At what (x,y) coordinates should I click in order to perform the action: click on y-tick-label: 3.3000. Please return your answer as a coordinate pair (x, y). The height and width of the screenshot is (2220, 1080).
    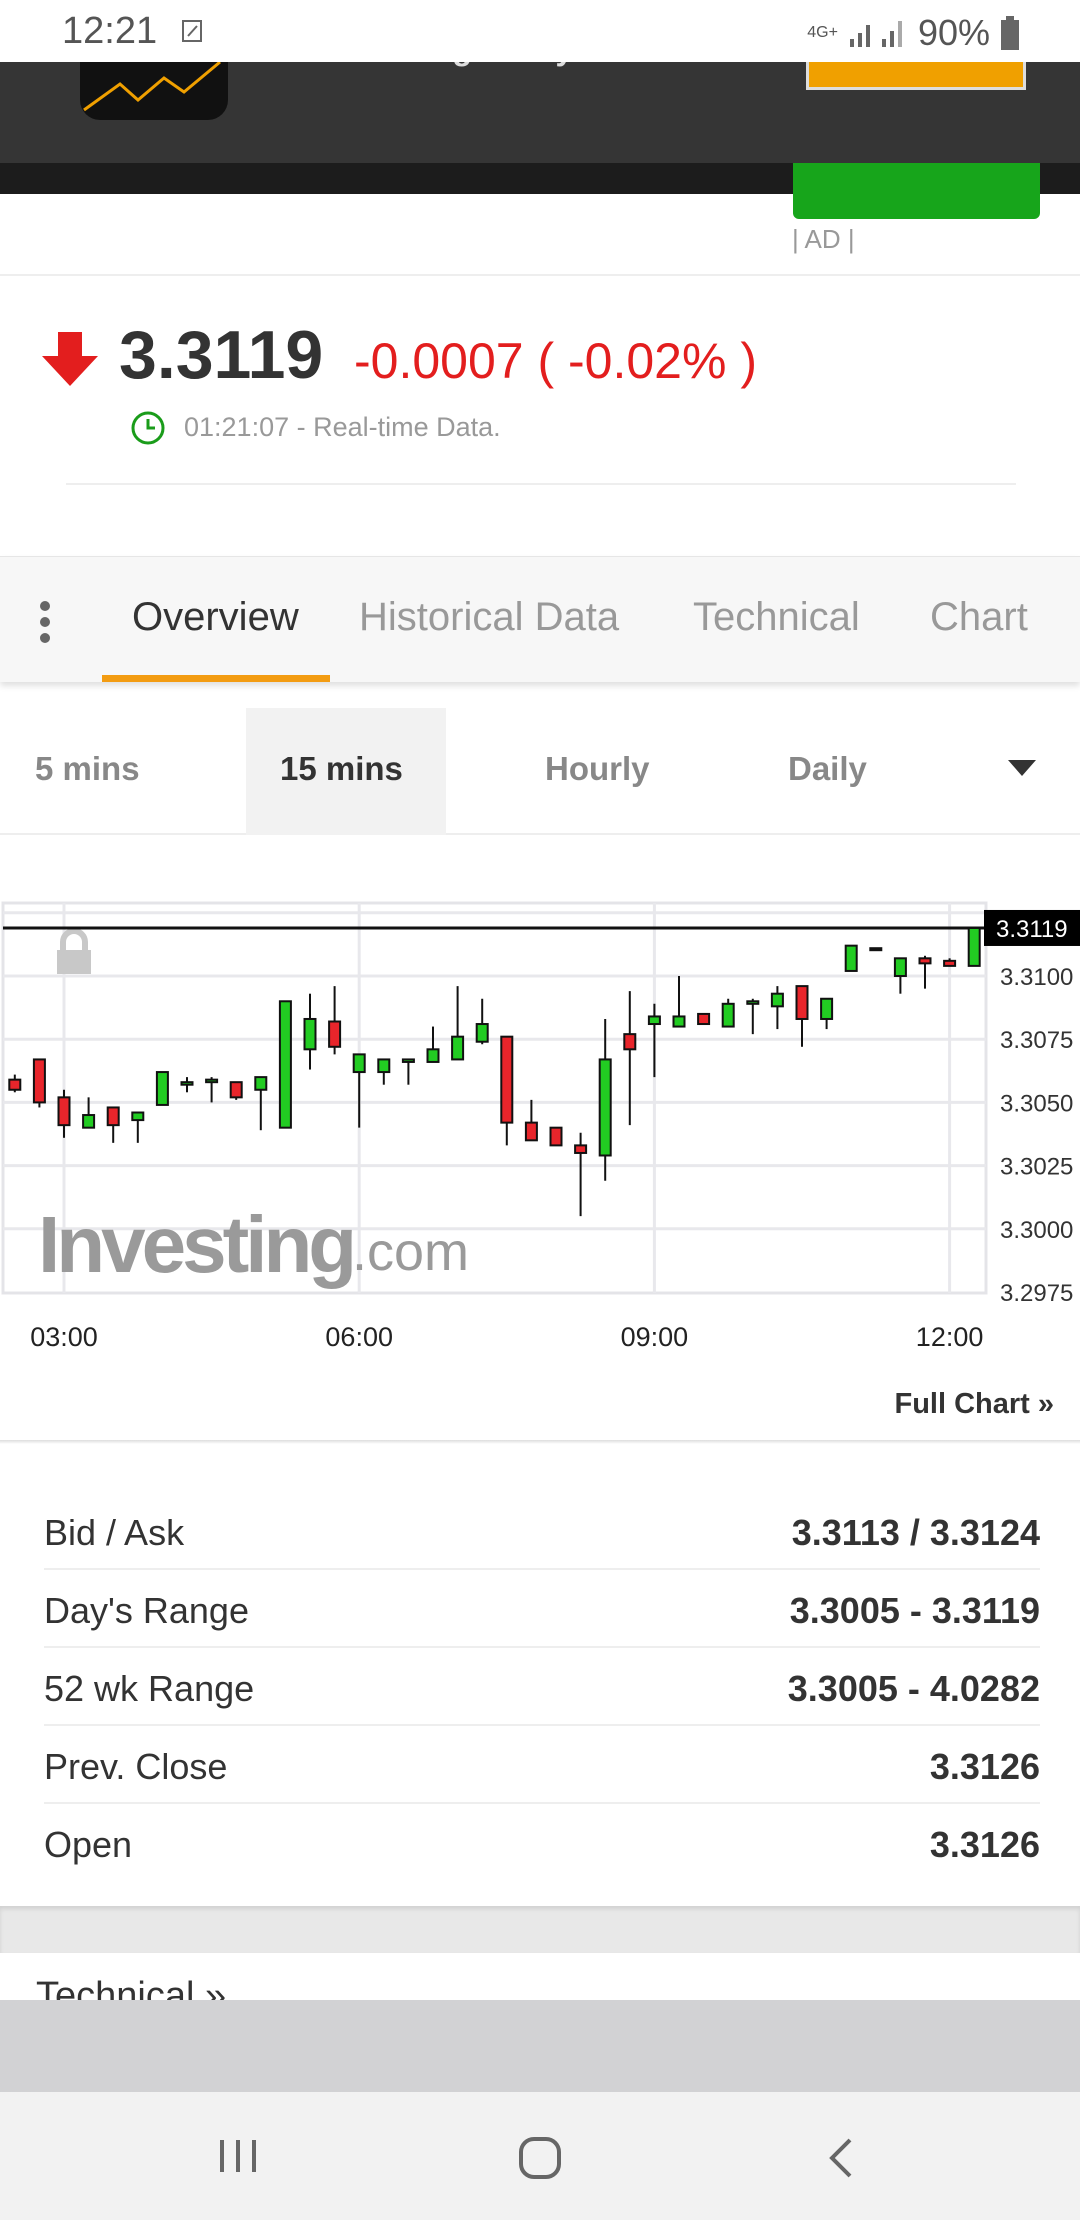
    Looking at the image, I should click on (1036, 1230).